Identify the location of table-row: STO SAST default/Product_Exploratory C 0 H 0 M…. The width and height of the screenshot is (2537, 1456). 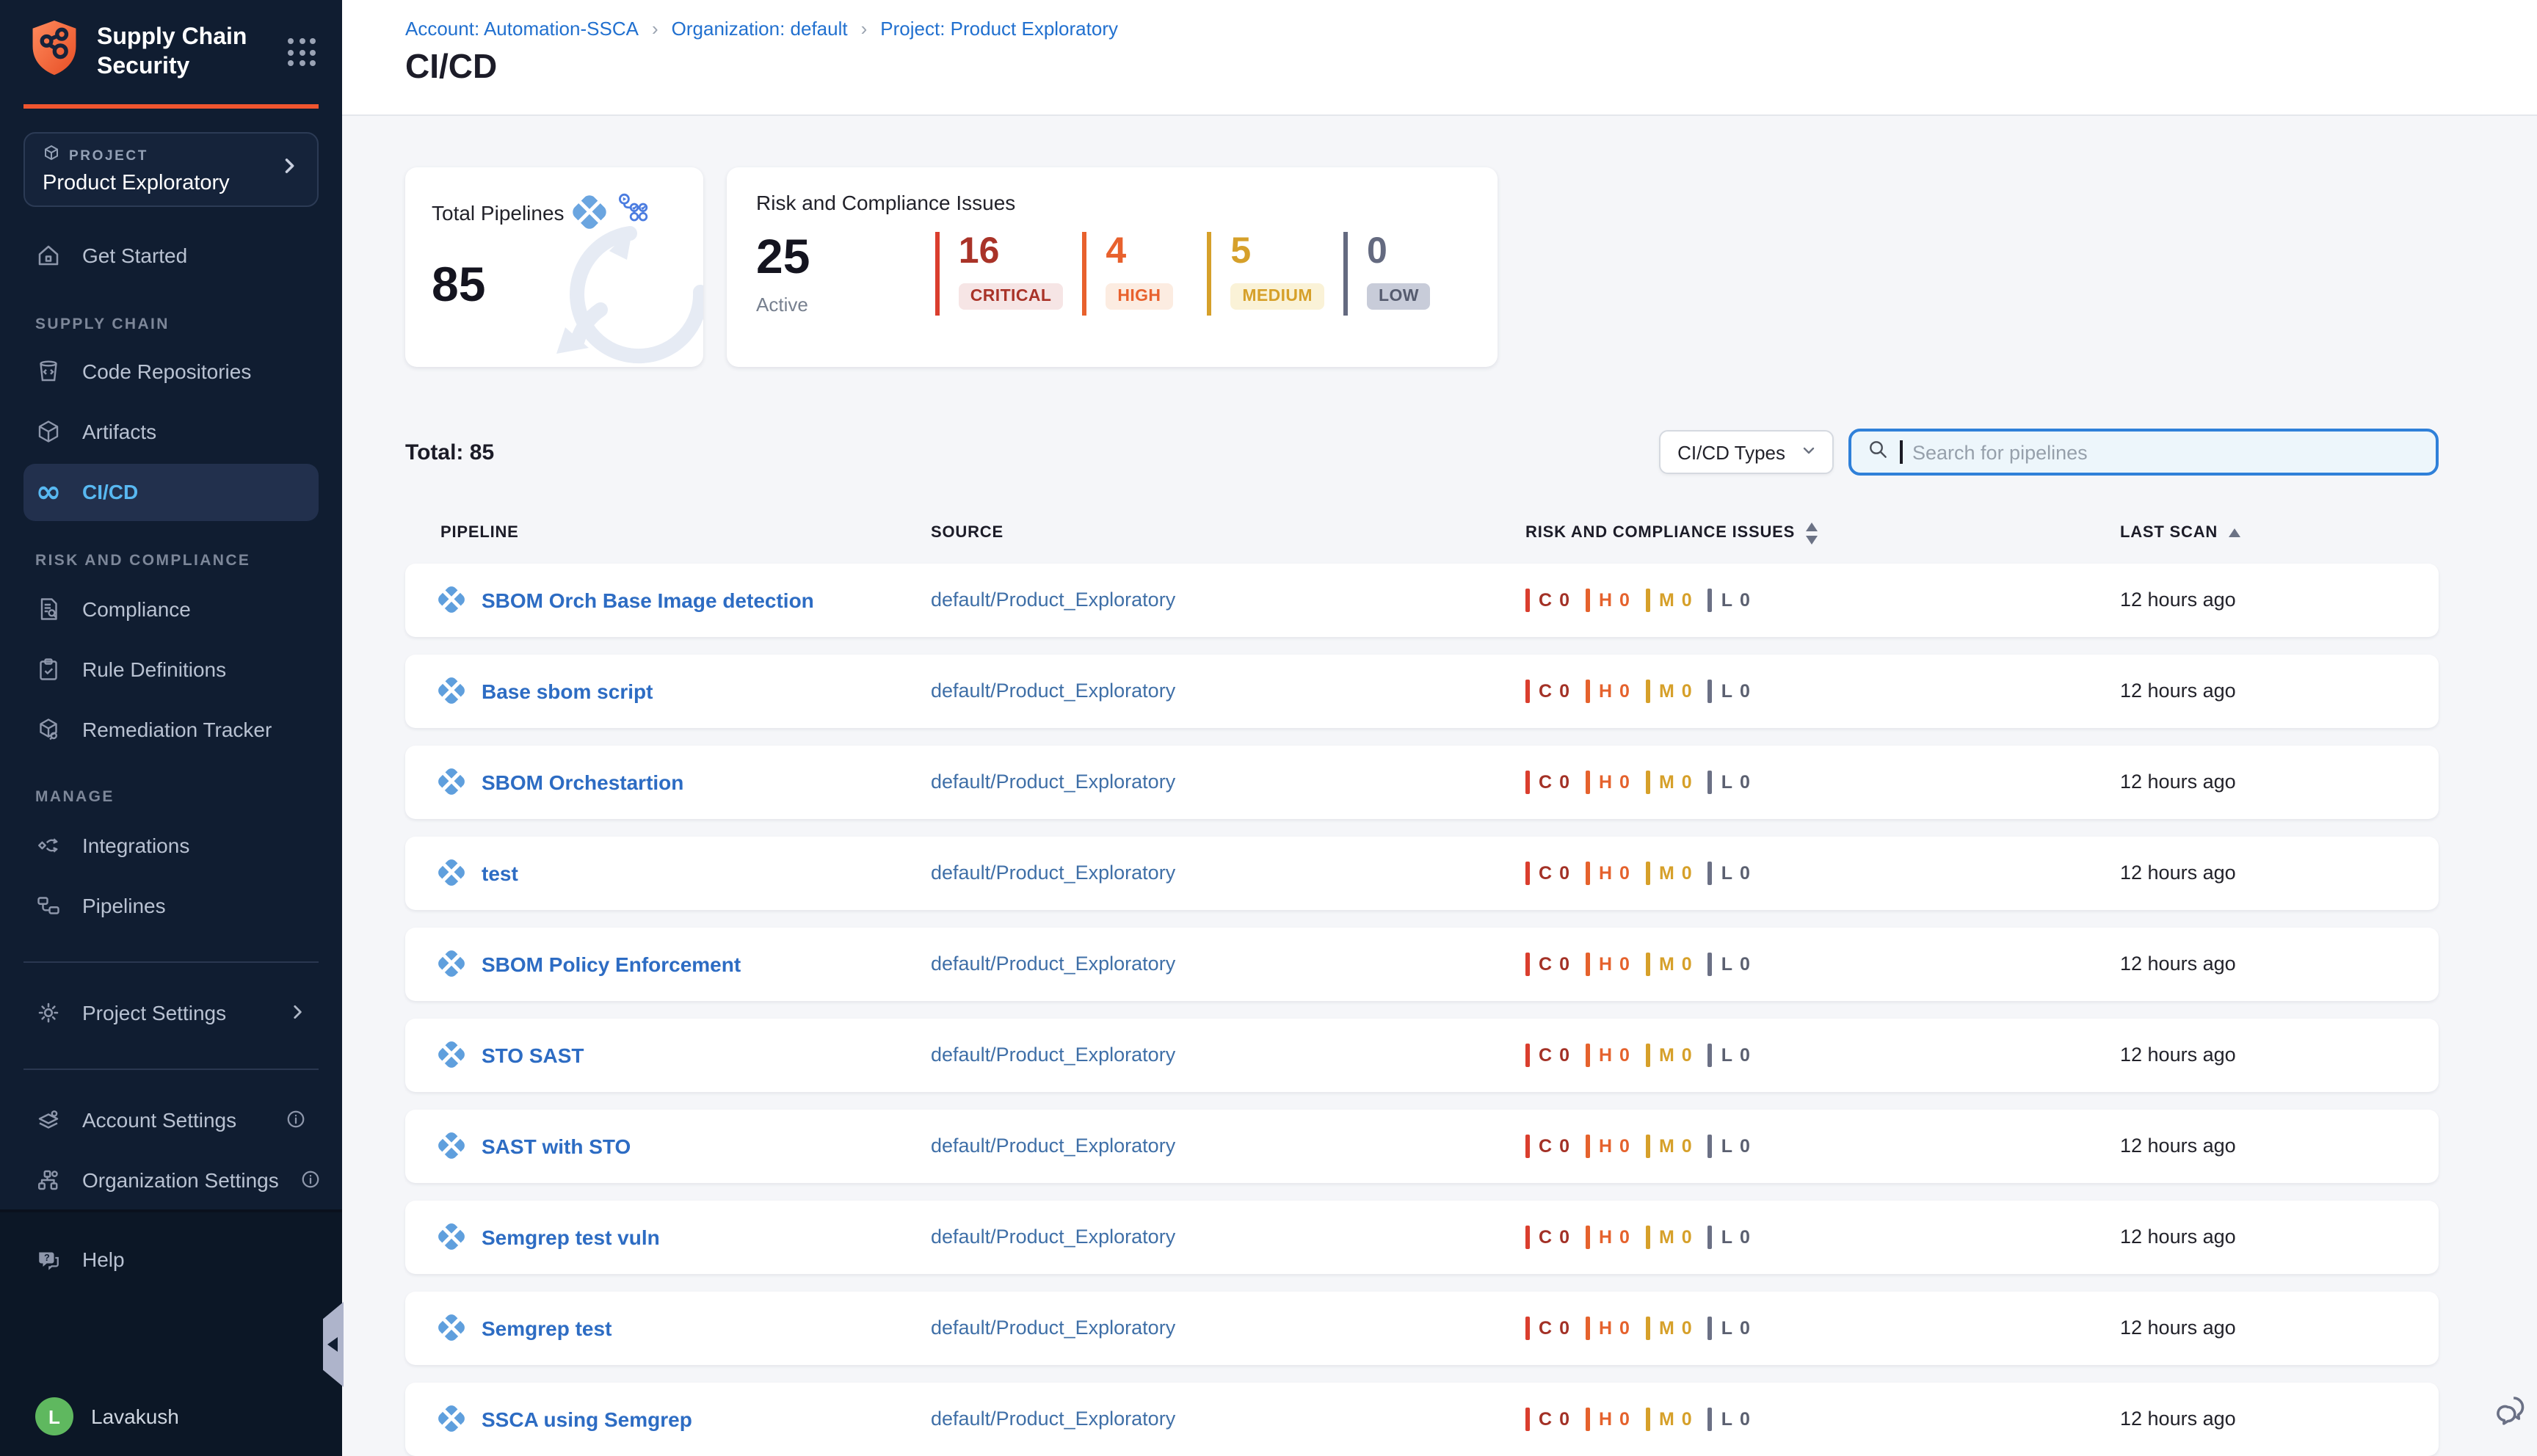
(1422, 1054).